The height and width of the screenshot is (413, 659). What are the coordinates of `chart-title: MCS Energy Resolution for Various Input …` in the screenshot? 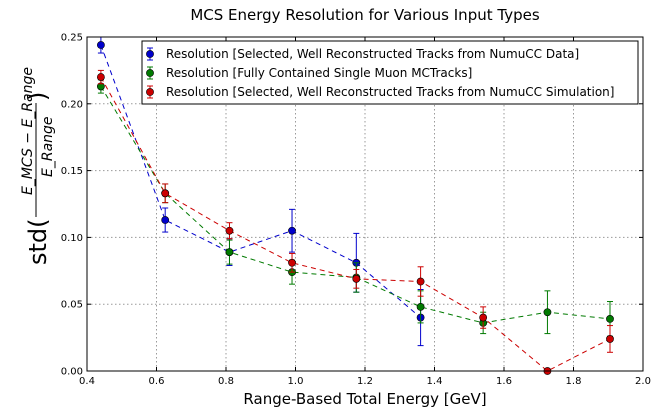 It's located at (364, 15).